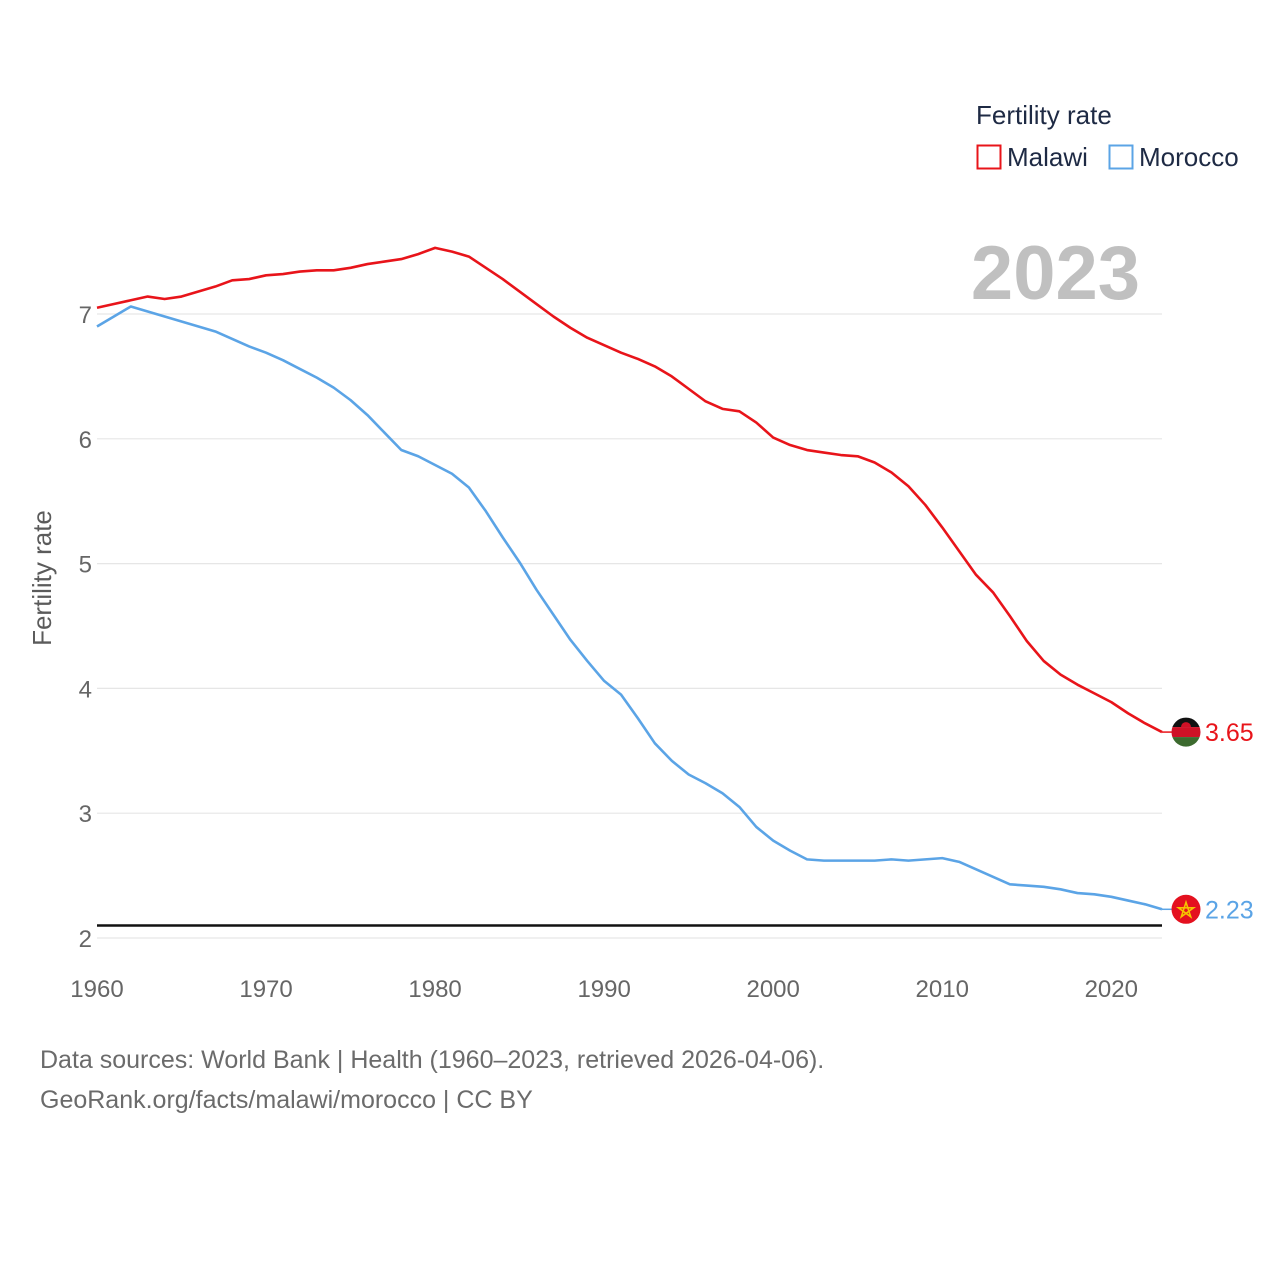 The height and width of the screenshot is (1280, 1280). Describe the element at coordinates (85, 565) in the screenshot. I see `y-tick-label: 5` at that location.